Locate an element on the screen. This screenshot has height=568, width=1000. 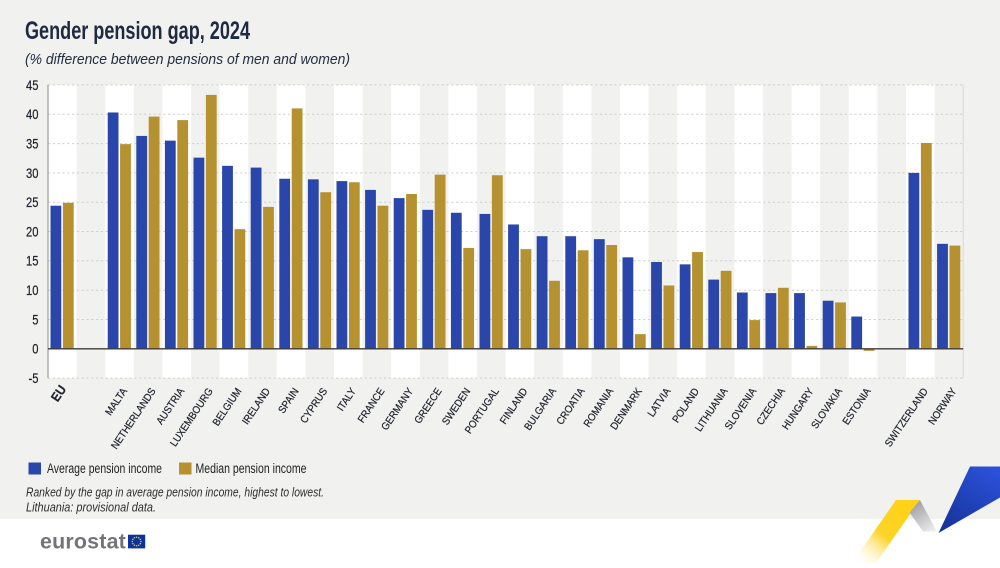
svg-text: 30 is located at coordinates (32, 173).